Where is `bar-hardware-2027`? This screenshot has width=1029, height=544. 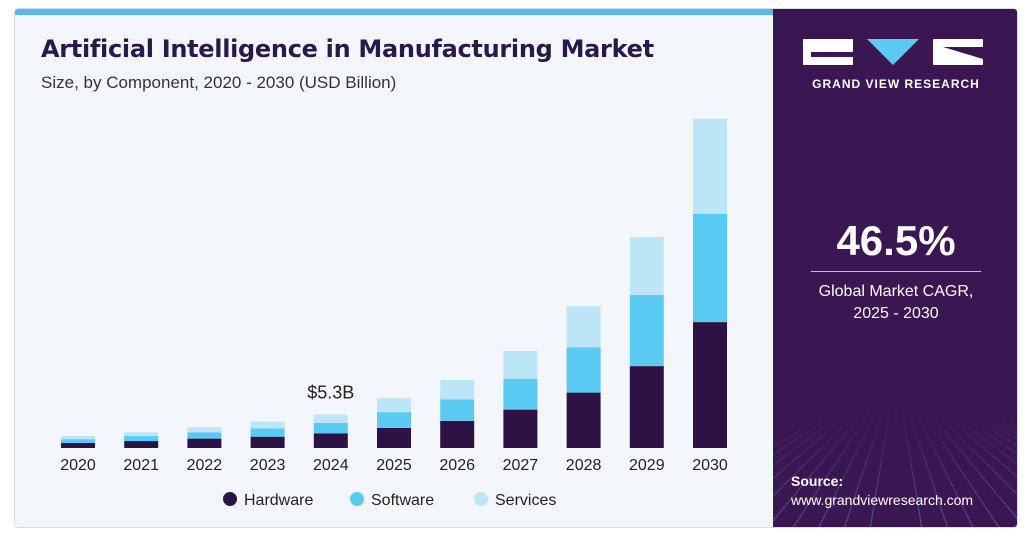 bar-hardware-2027 is located at coordinates (520, 428).